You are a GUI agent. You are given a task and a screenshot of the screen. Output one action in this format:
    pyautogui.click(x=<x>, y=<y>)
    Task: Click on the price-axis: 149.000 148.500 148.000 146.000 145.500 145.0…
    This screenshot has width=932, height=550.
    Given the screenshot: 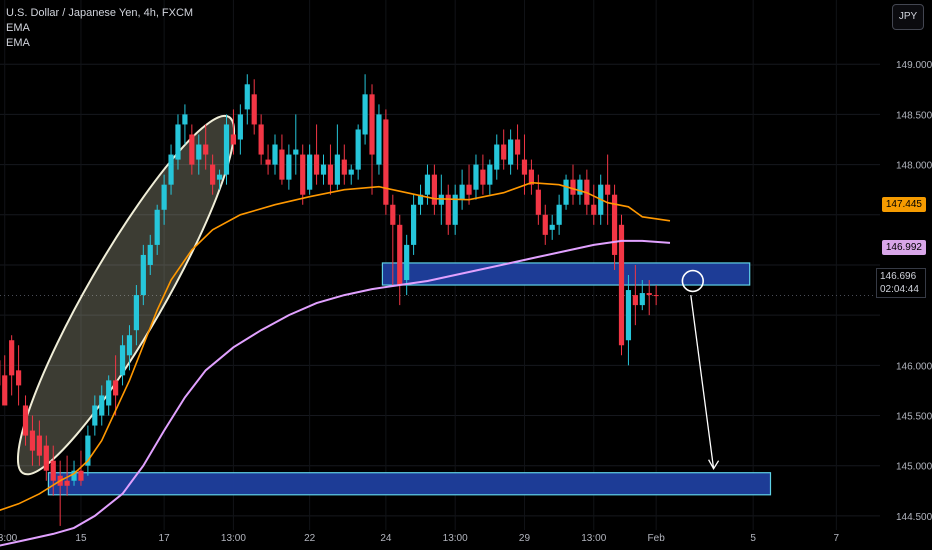 What is the action you would take?
    pyautogui.click(x=914, y=291)
    